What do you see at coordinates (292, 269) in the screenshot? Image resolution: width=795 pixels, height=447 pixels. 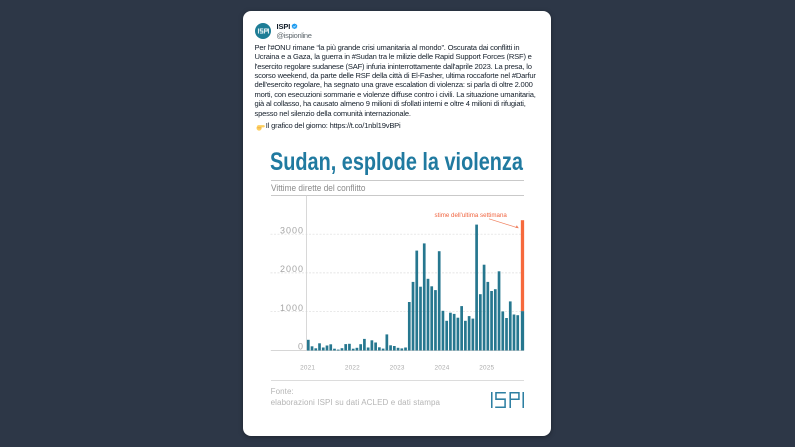 I see `svg-text: 2000` at bounding box center [292, 269].